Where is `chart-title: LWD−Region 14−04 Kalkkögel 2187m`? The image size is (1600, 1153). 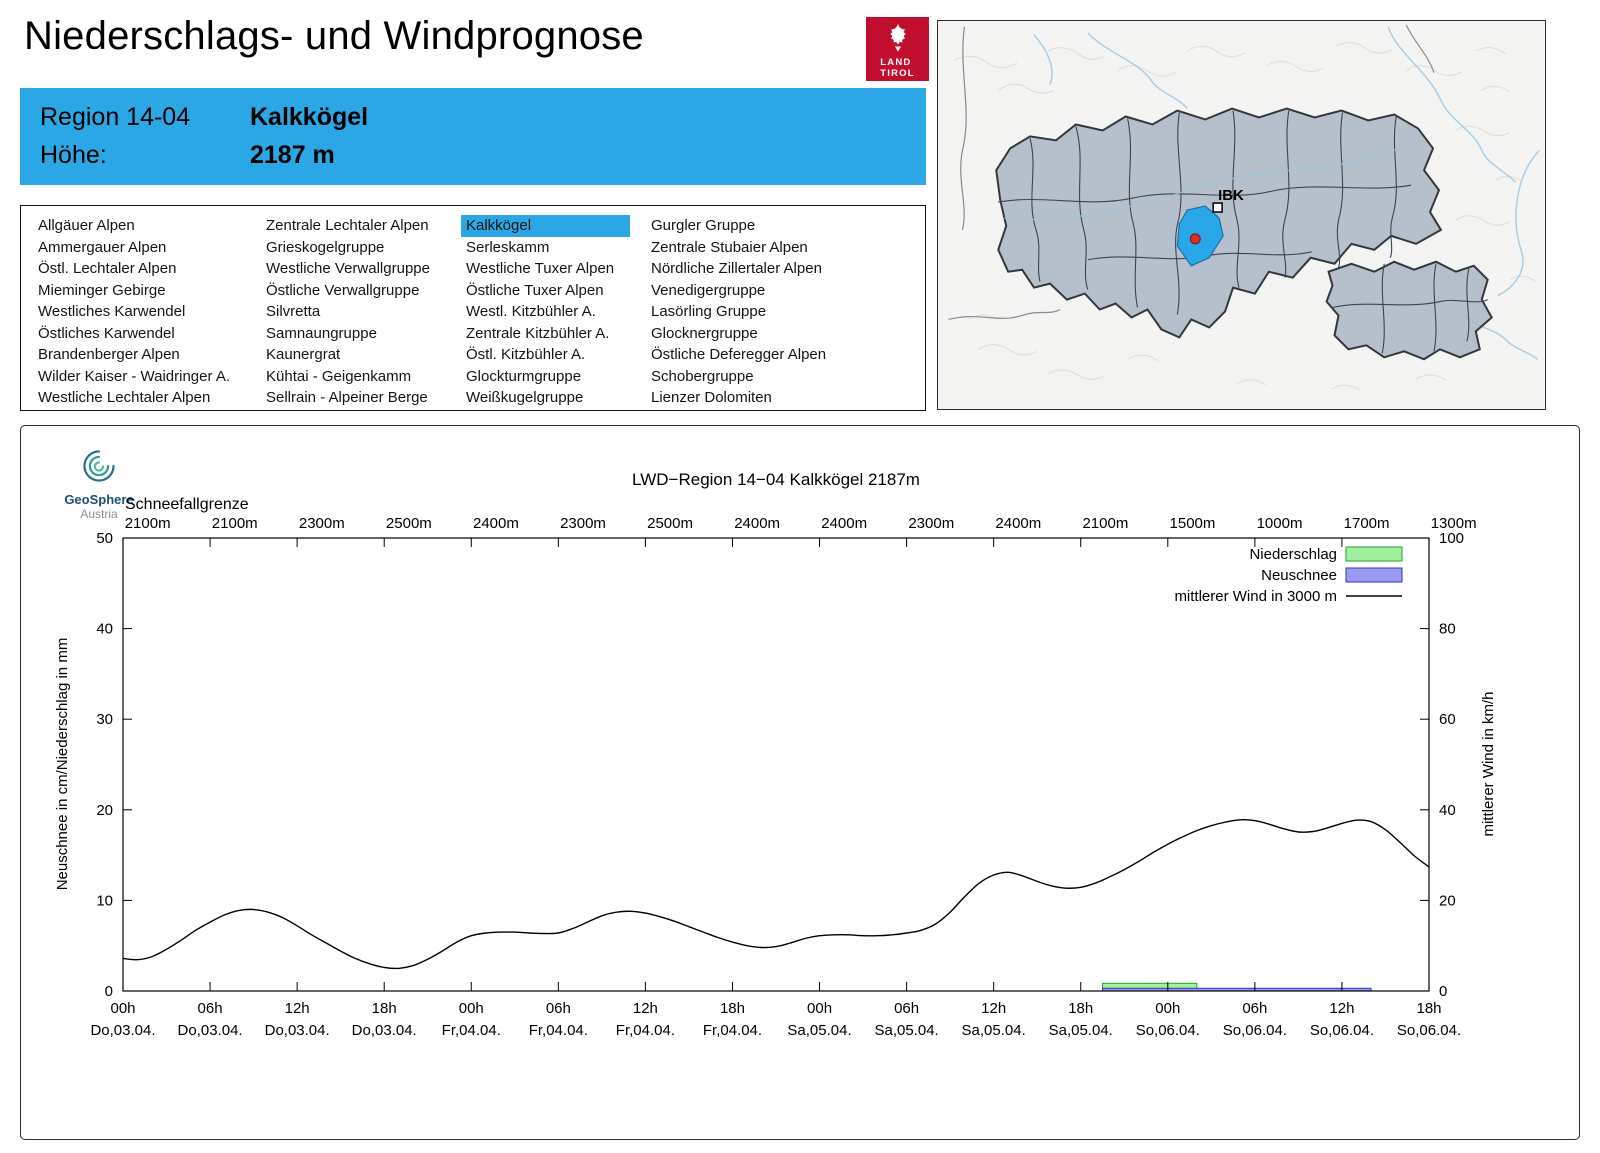
chart-title: LWD−Region 14−04 Kalkkögel 2187m is located at coordinates (776, 479).